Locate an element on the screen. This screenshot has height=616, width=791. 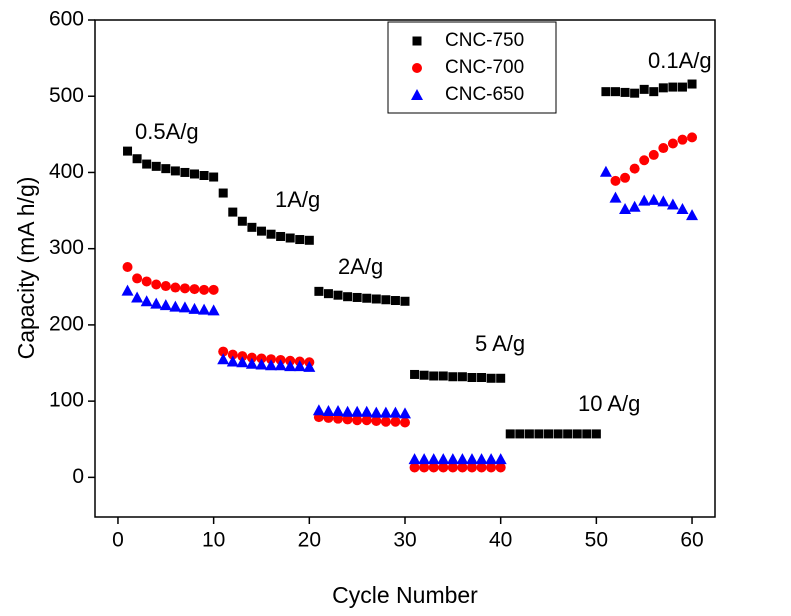
annotation: 2A/g is located at coordinates (360, 266).